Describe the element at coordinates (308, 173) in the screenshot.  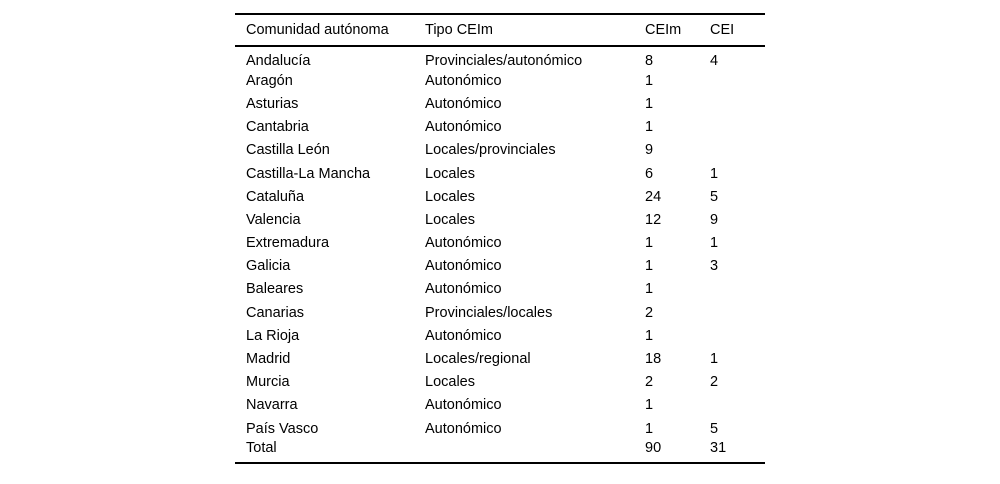
I see `table-cell: Castilla-La Mancha` at that location.